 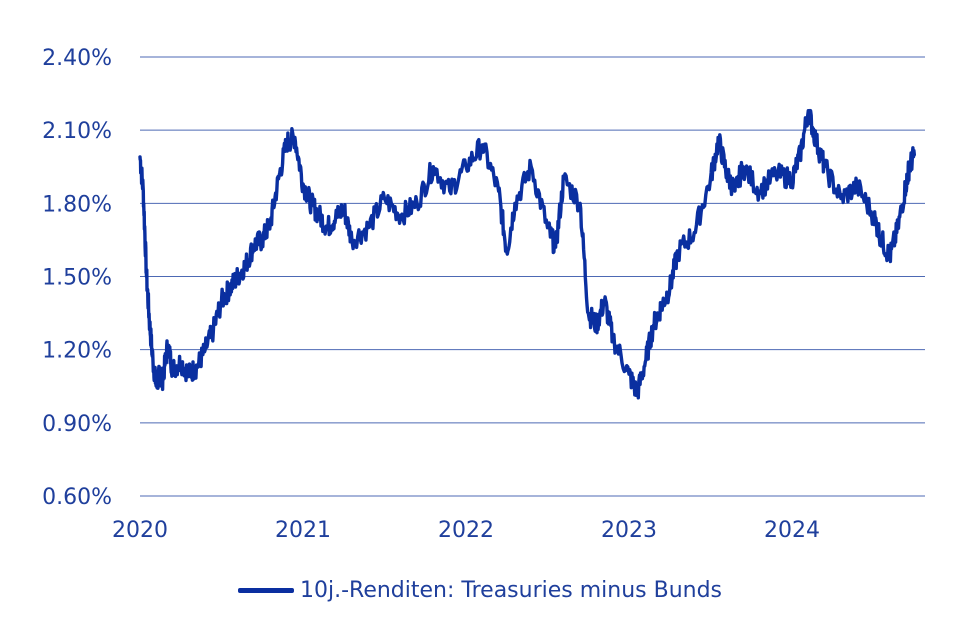 What do you see at coordinates (792, 530) in the screenshot?
I see `x-tick-label: 2024` at bounding box center [792, 530].